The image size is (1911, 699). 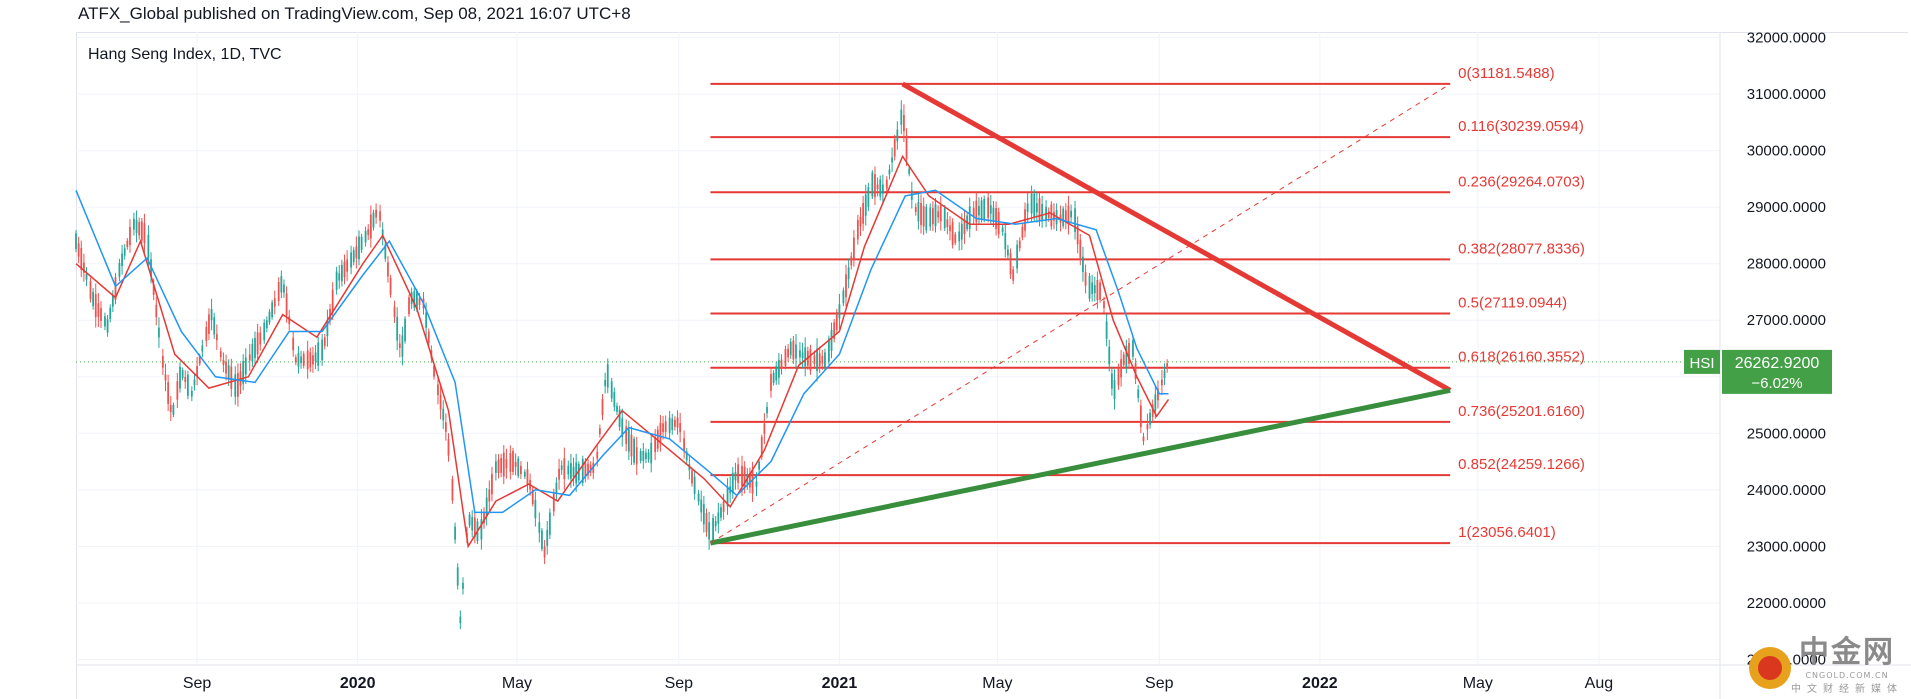 What do you see at coordinates (1847, 689) in the screenshot?
I see `watermark-sub2: 中文财经新媒体` at bounding box center [1847, 689].